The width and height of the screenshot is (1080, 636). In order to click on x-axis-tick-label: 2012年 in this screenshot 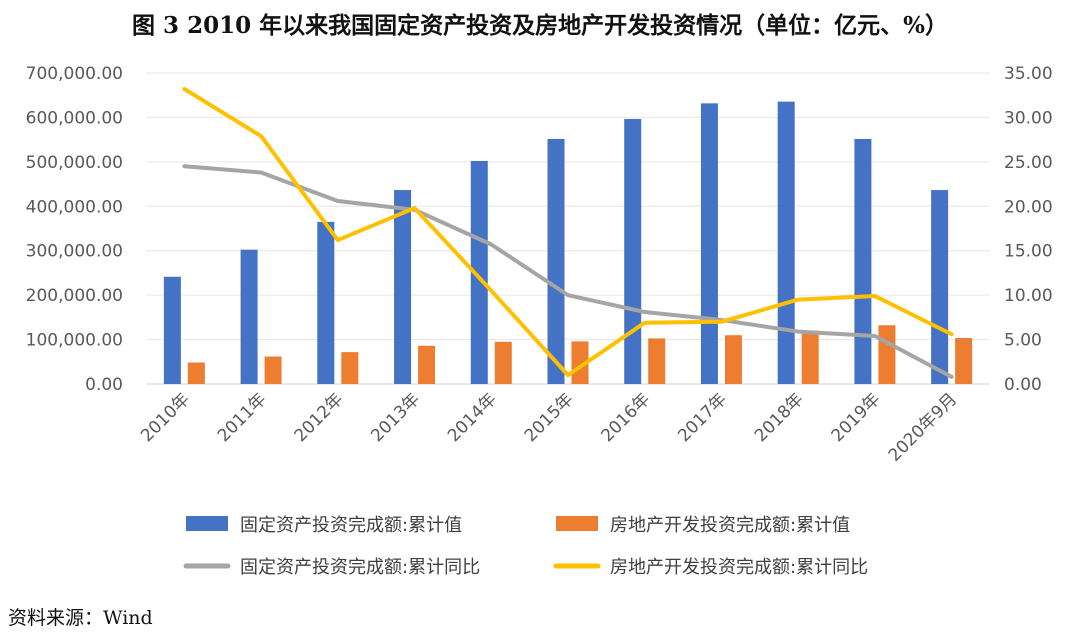, I will do `click(319, 417)`.